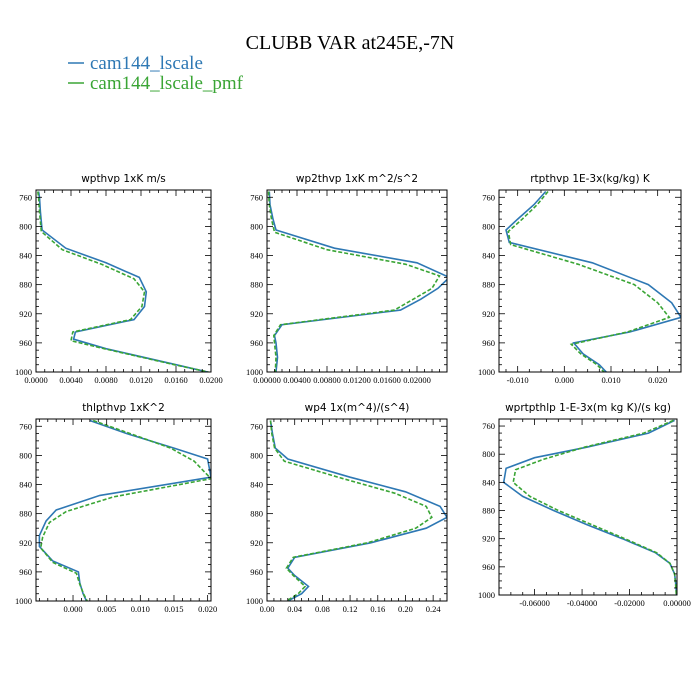  Describe the element at coordinates (123, 179) in the screenshot. I see `panel-title: wpthvp 1xK m/s` at that location.